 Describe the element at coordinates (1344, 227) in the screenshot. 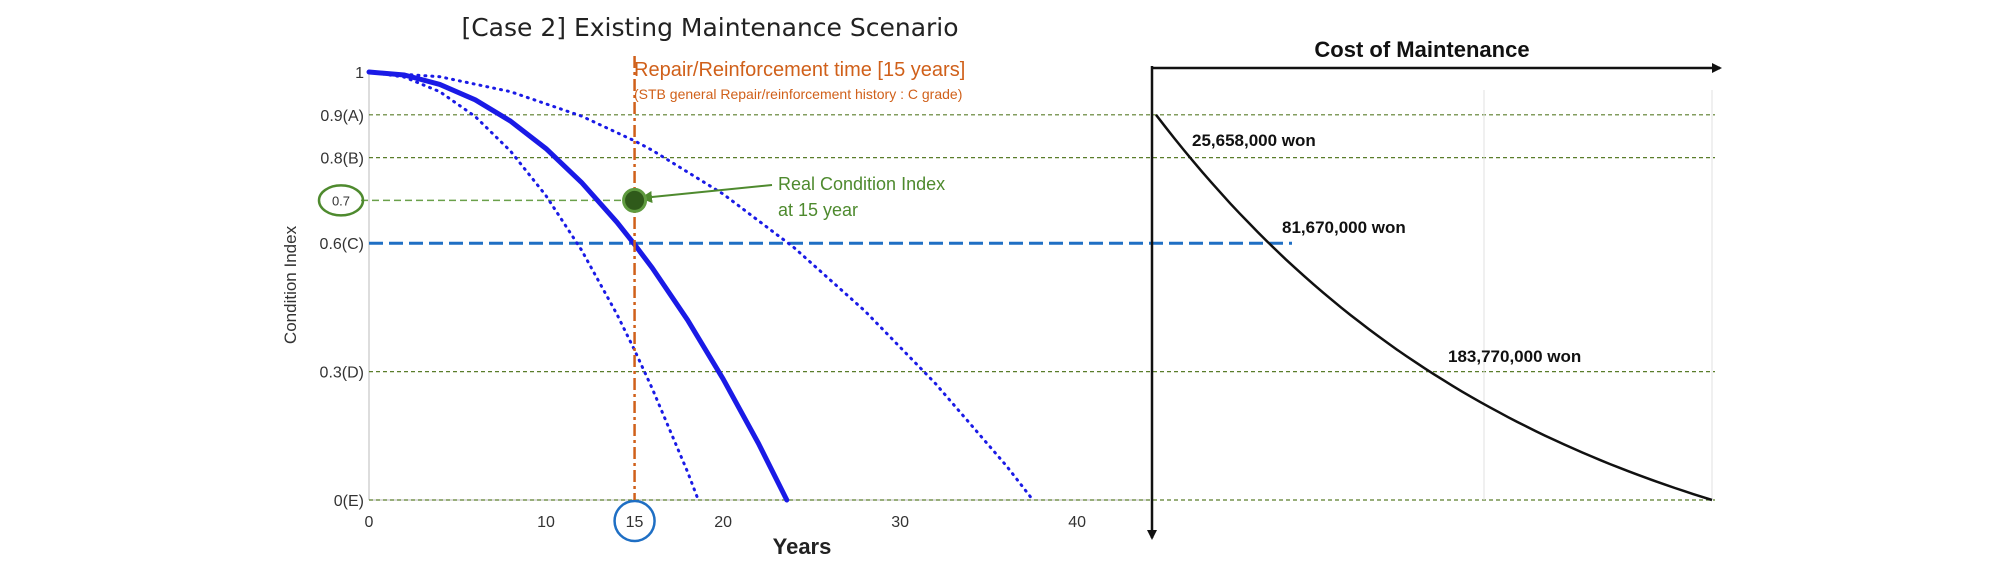

I see `cost-label: 81,670,000 won` at that location.